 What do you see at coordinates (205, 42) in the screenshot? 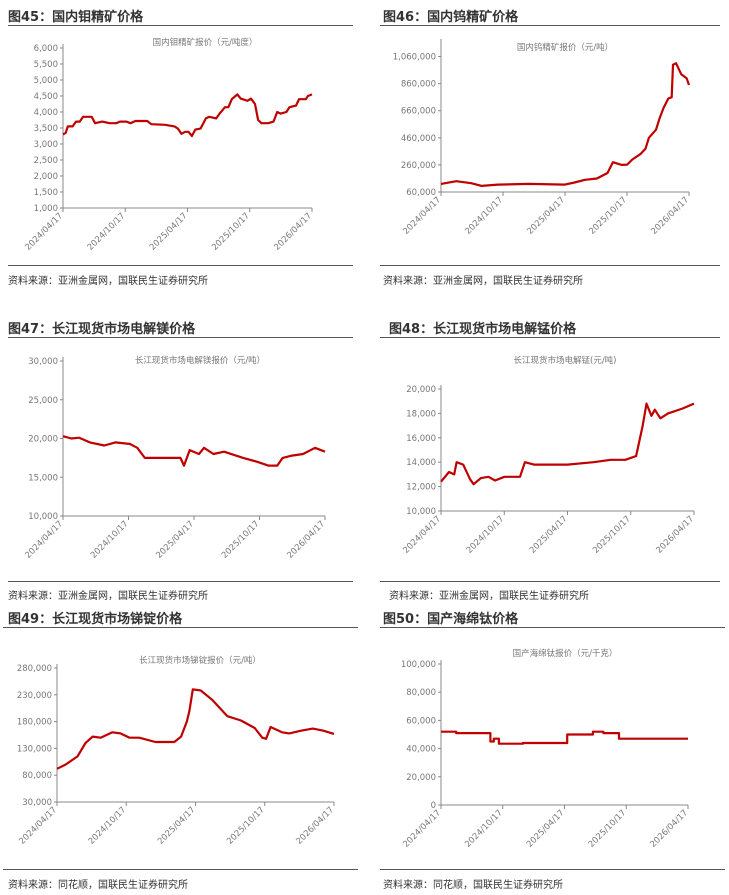
I see `chart-title: 国内钼精矿报价（元/吨度）` at bounding box center [205, 42].